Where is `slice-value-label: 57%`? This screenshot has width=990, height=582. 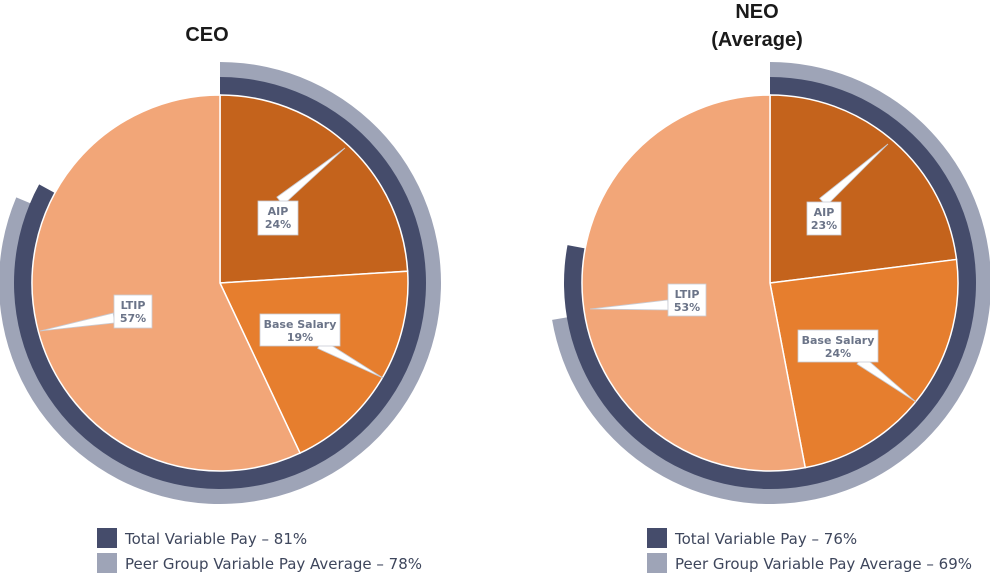
slice-value-label: 57% is located at coordinates (133, 318).